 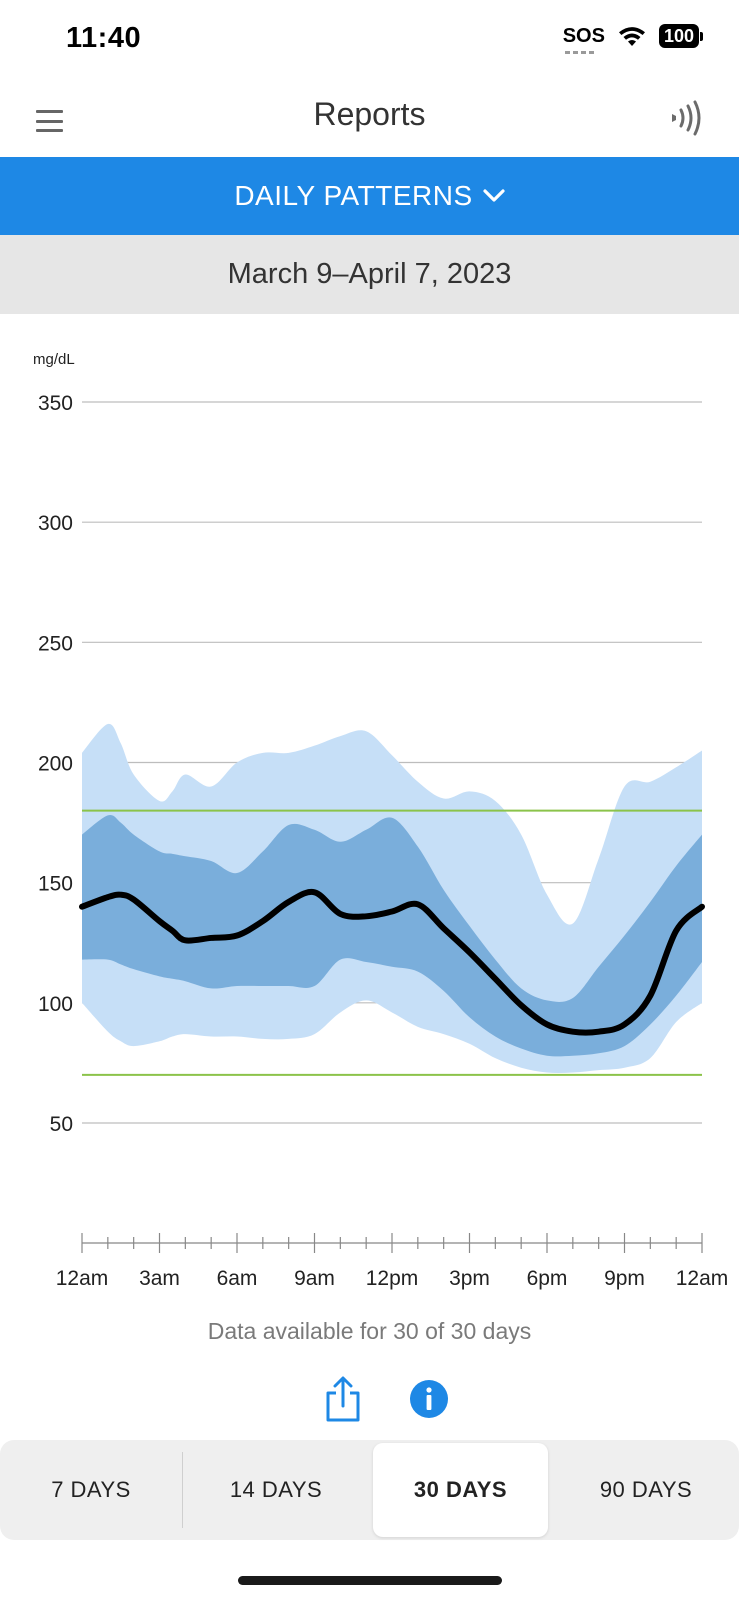 I want to click on segment-14-days: 14 DAYS, so click(x=276, y=1490).